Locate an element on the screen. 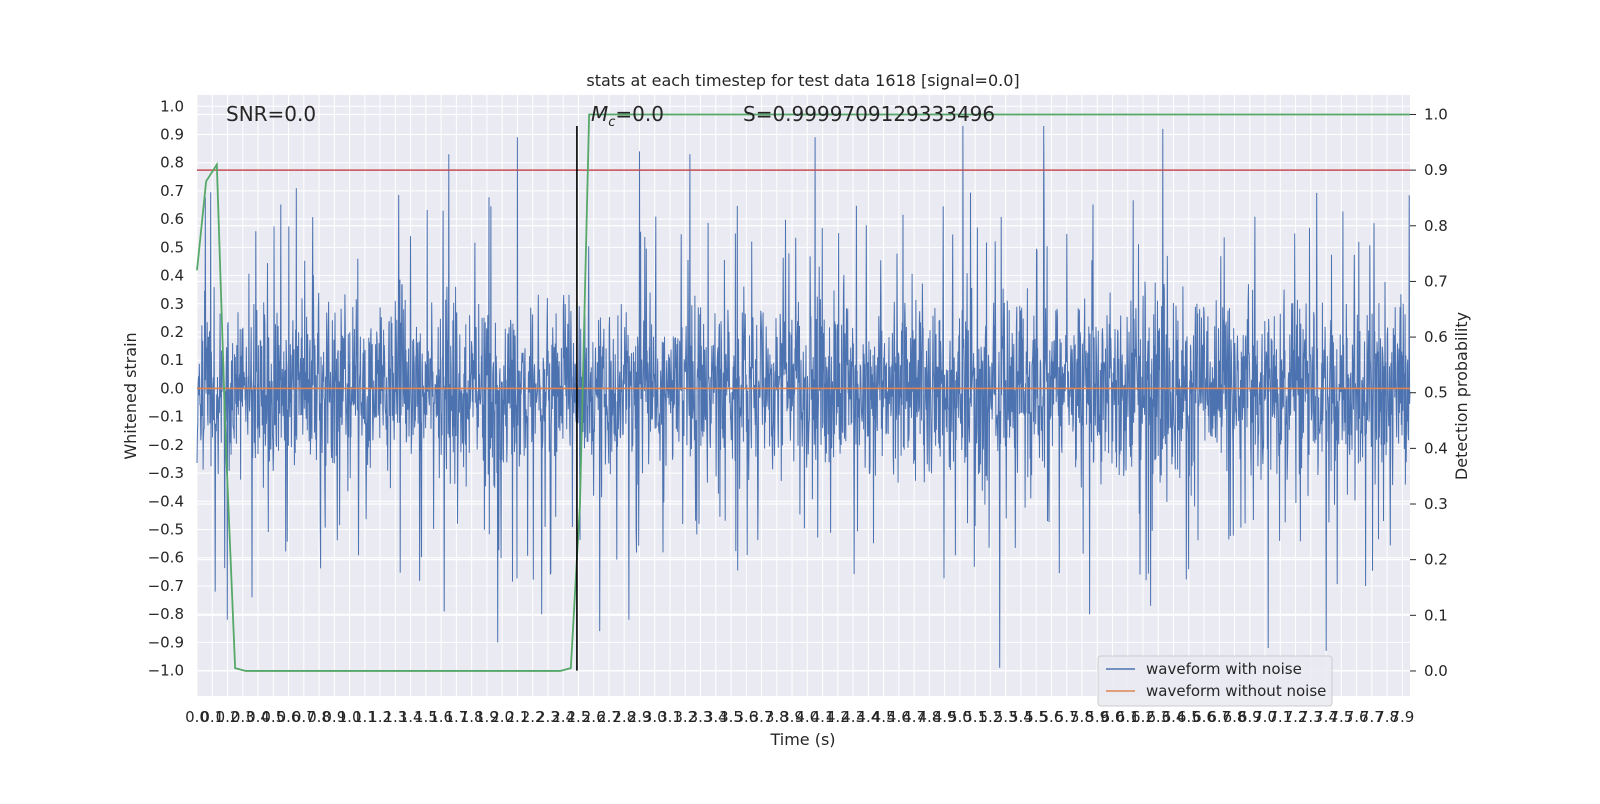 The width and height of the screenshot is (1600, 804). x-tick-label: 1.8 is located at coordinates (472, 717).